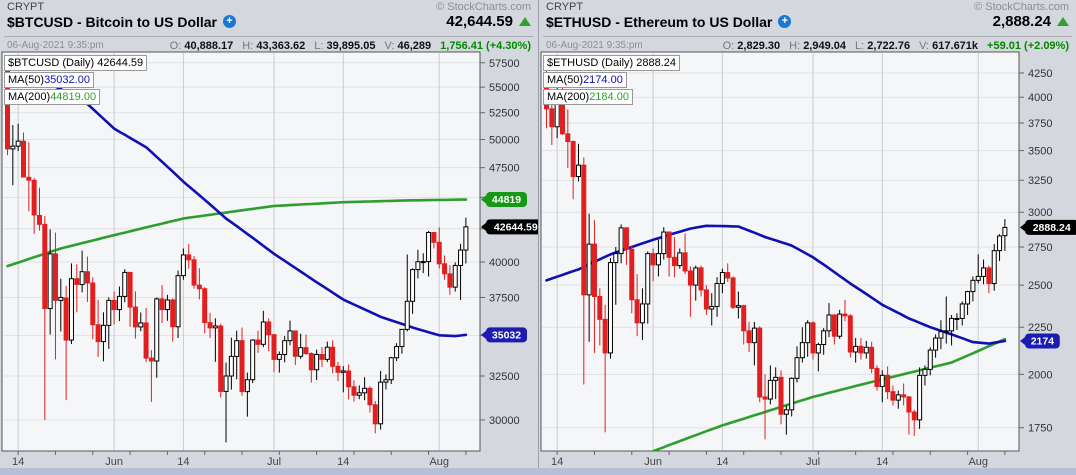 This screenshot has height=475, width=1076. What do you see at coordinates (504, 114) in the screenshot?
I see `svg-text: 52500` at bounding box center [504, 114].